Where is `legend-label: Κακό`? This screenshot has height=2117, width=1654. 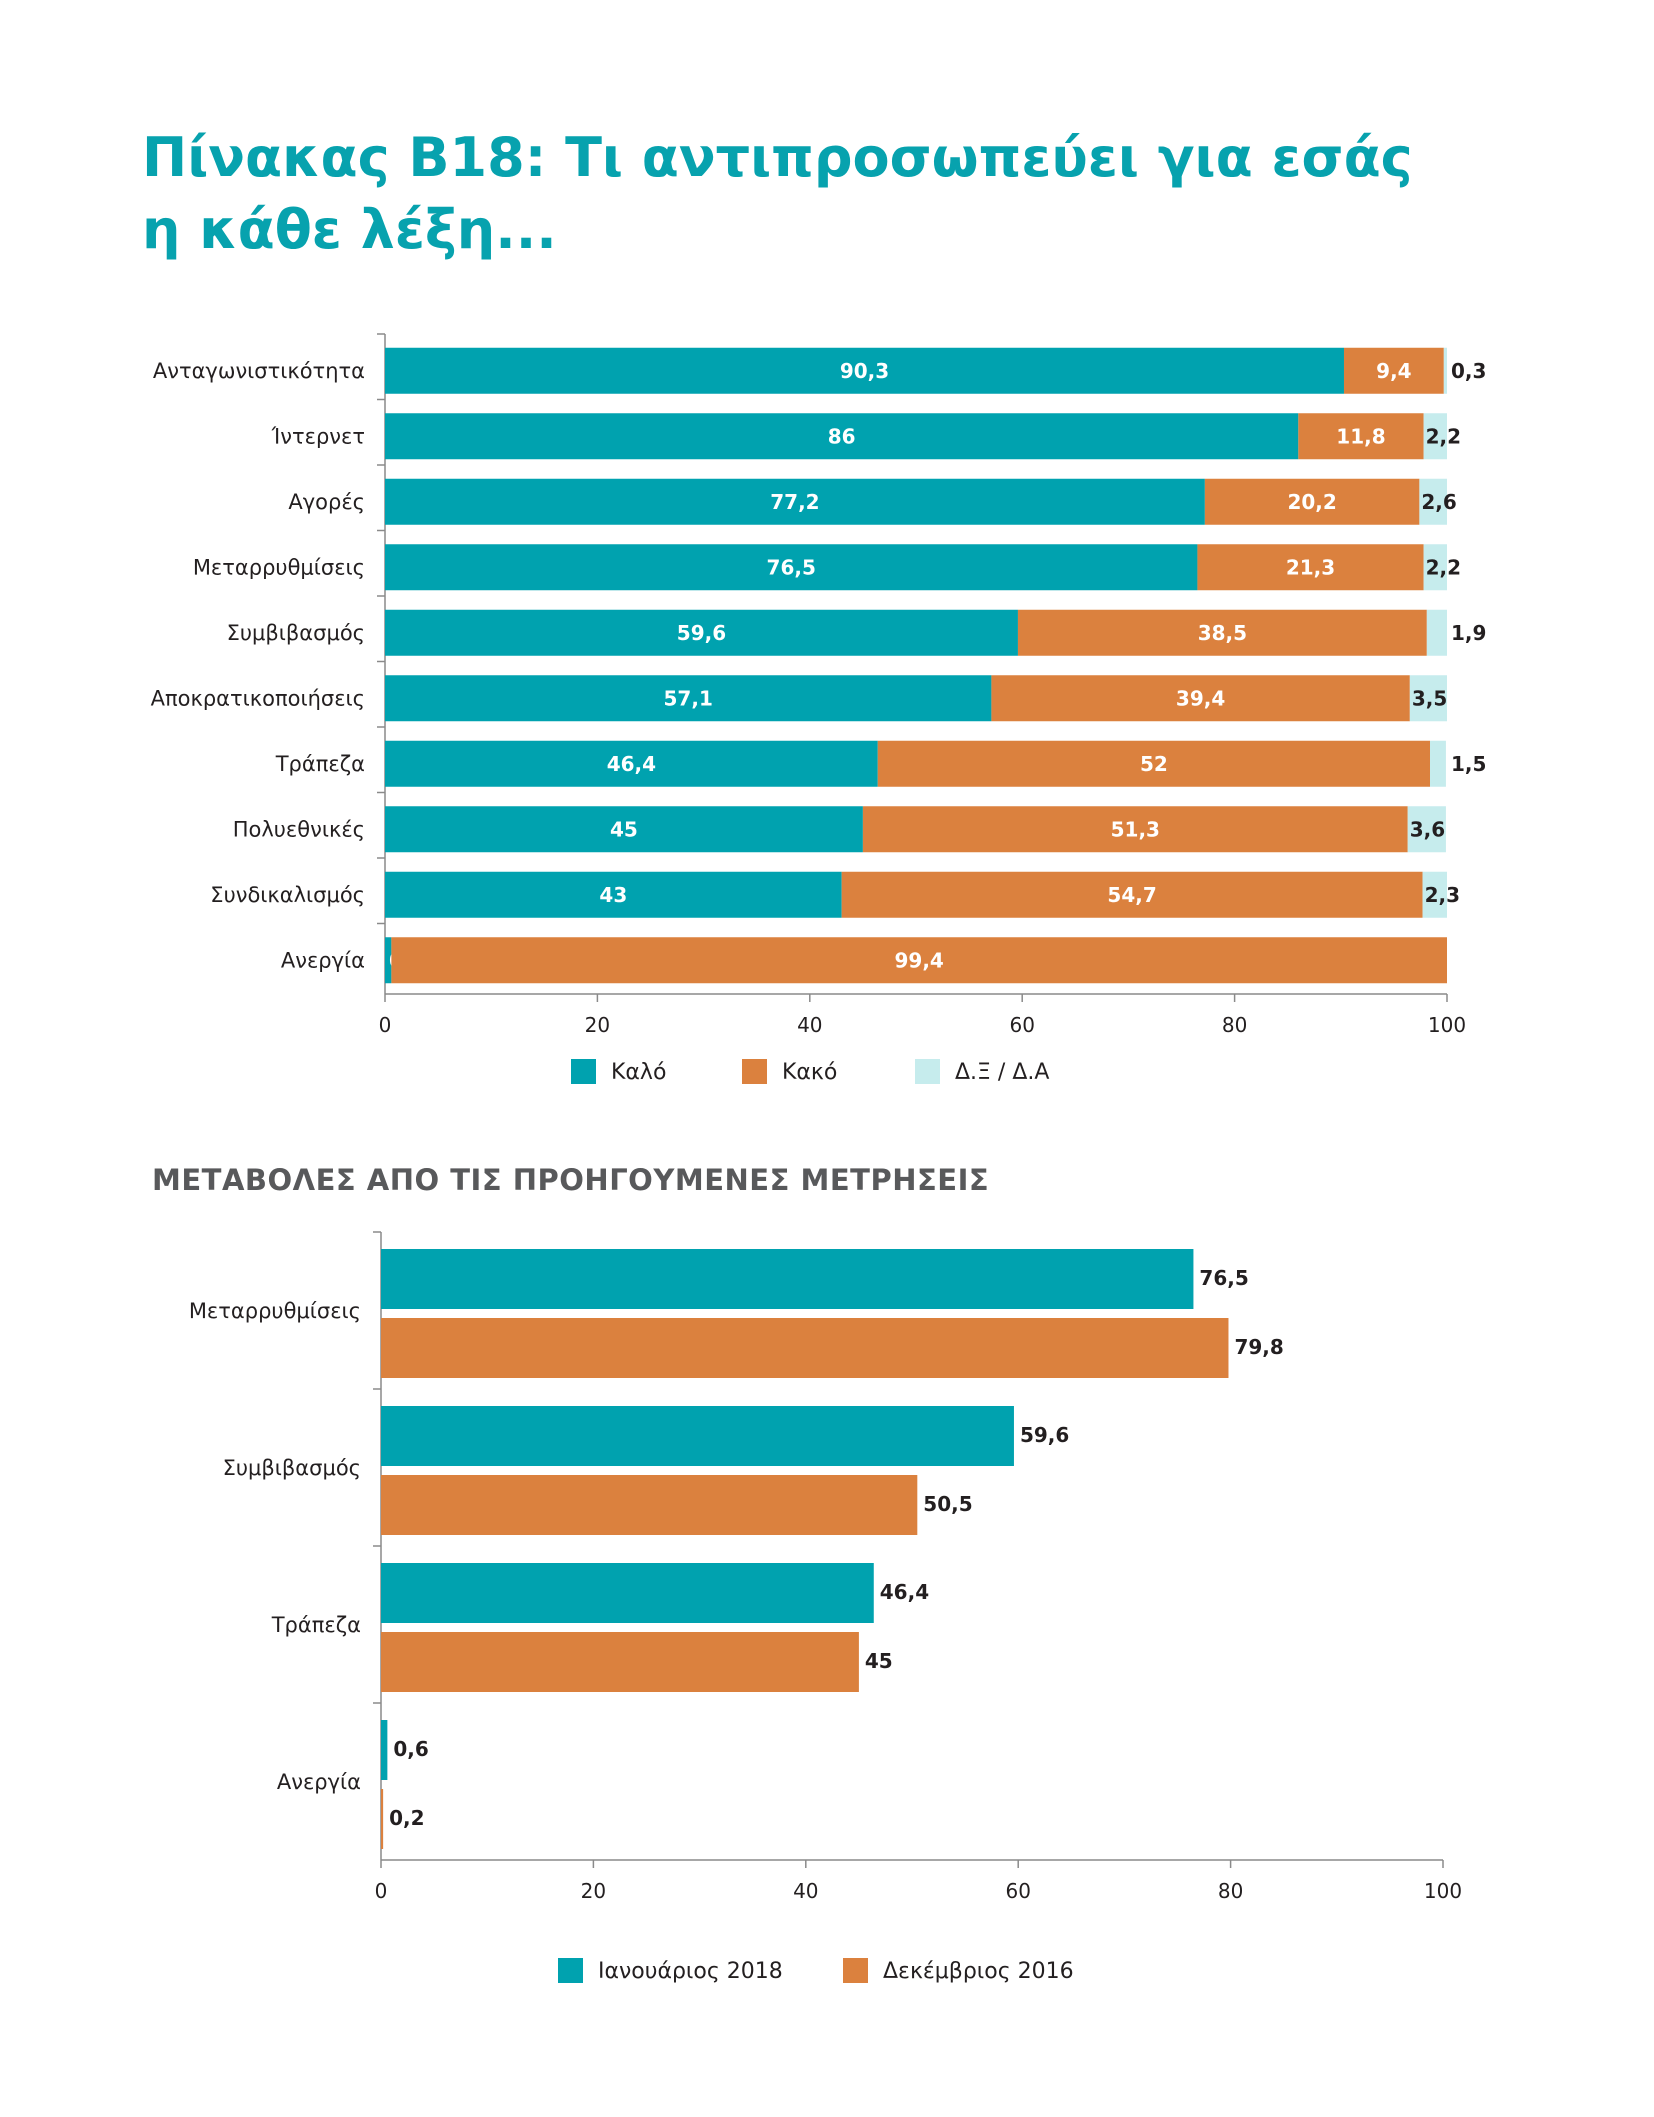 legend-label: Κακό is located at coordinates (809, 1072).